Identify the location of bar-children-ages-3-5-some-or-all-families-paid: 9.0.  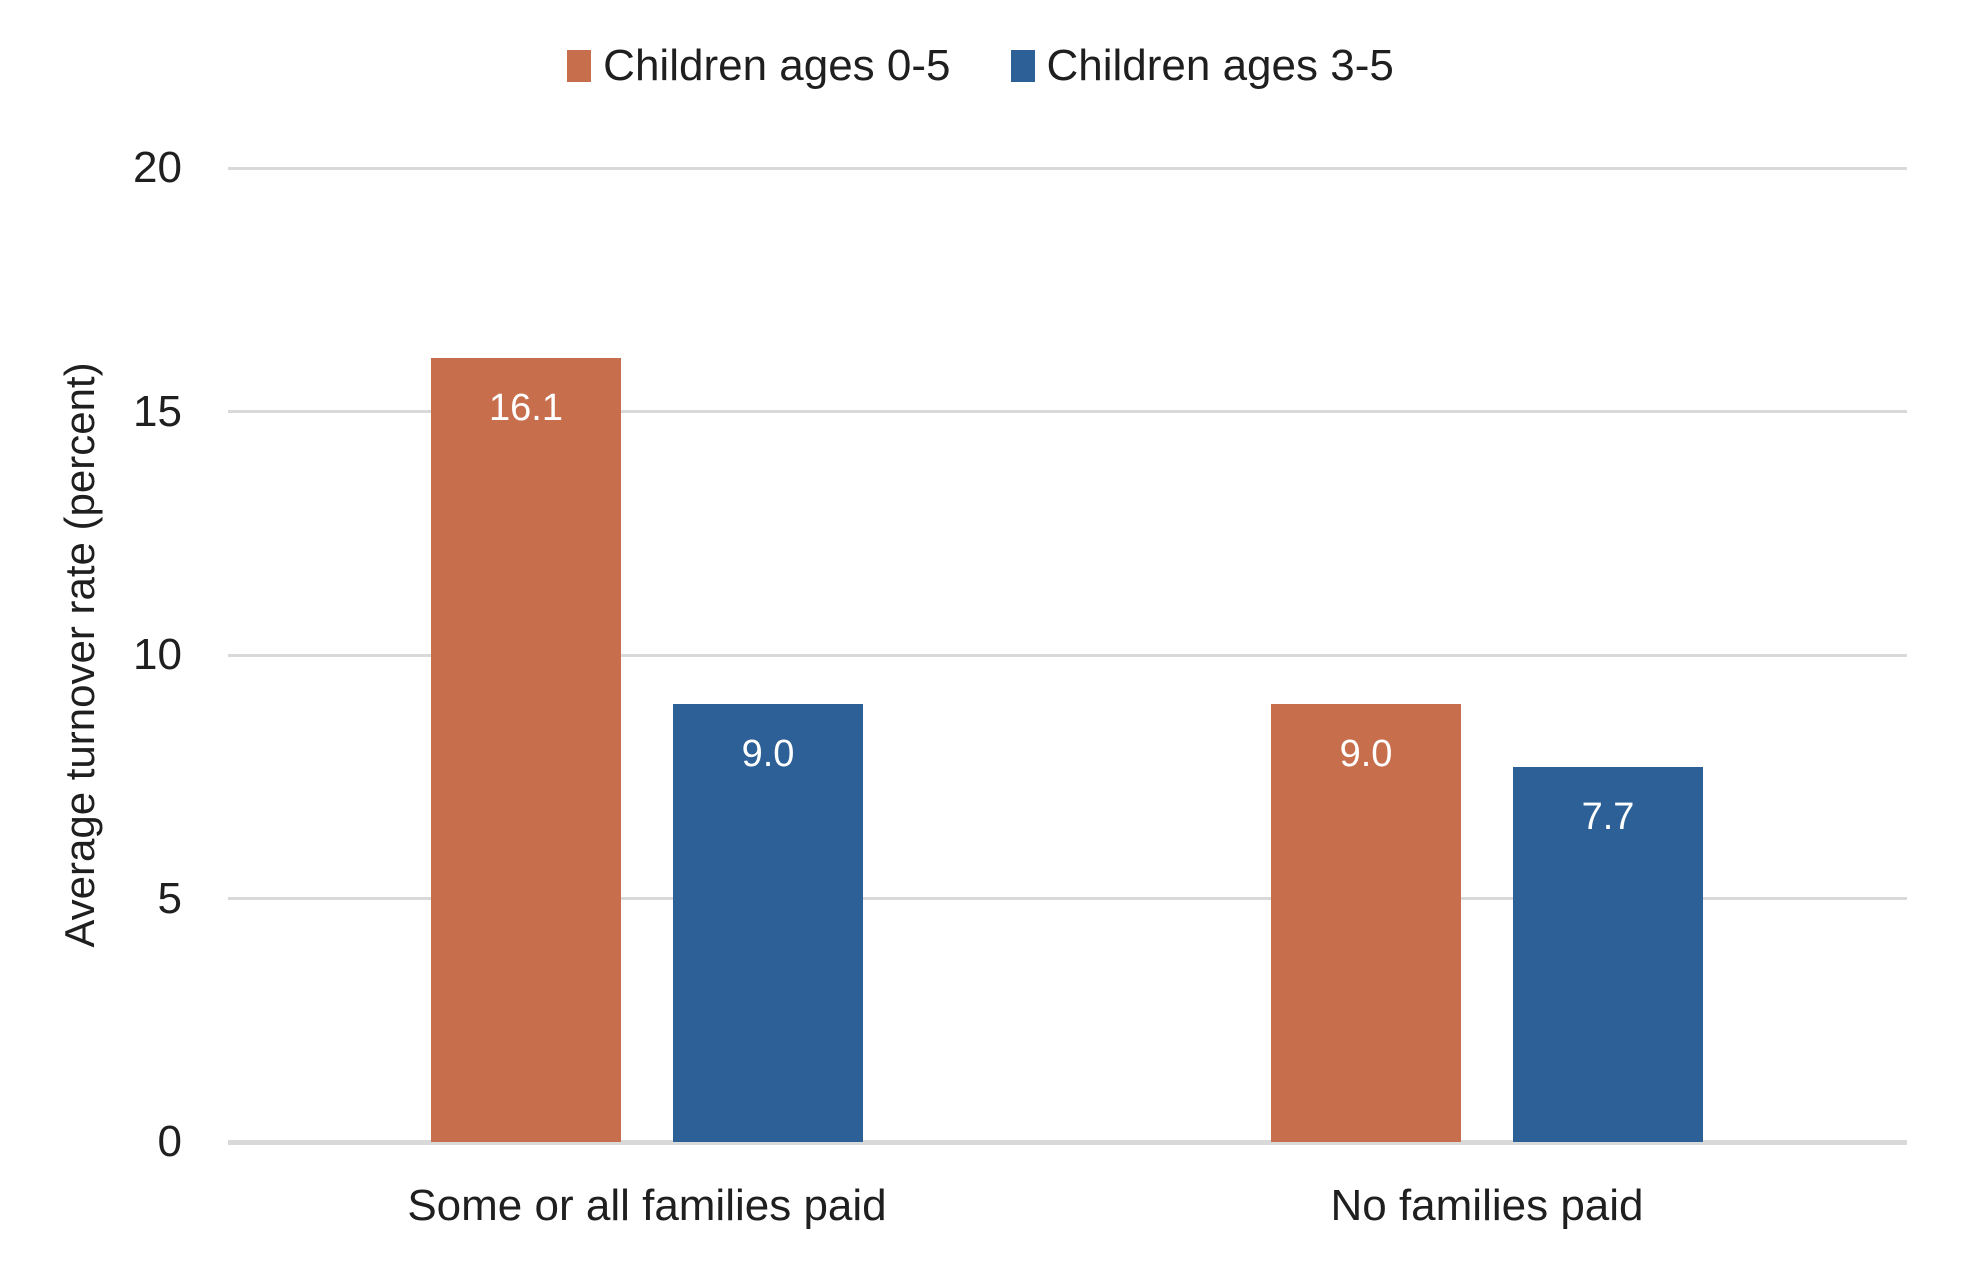
(768, 922).